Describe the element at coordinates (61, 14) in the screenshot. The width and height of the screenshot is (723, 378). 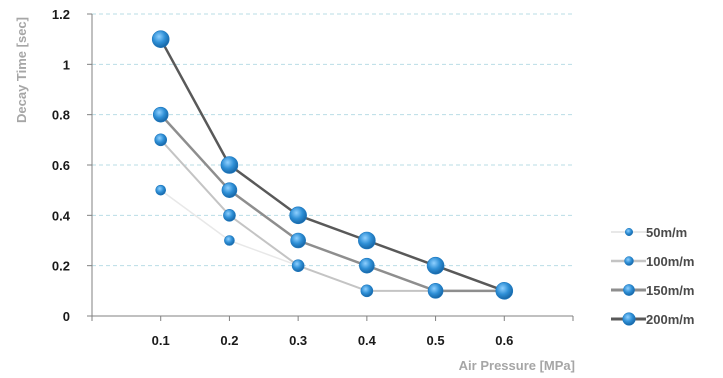
I see `y-tick-label: 1.2` at that location.